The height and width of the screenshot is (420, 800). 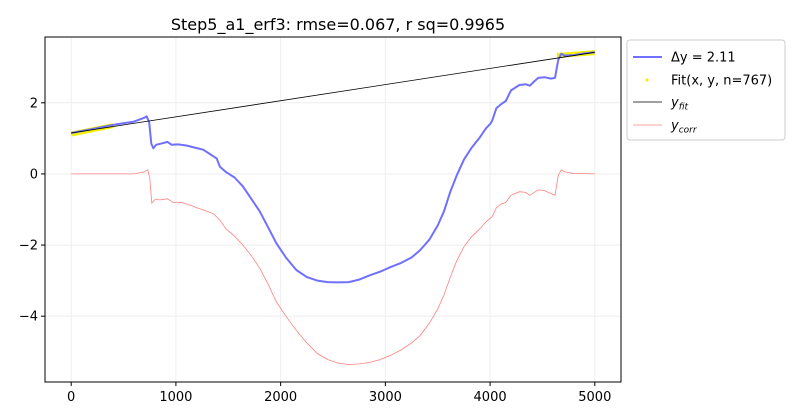 I want to click on chart-title: Step5_a1_erf3: rmse=0.067, r sq=0.9965, so click(x=338, y=25).